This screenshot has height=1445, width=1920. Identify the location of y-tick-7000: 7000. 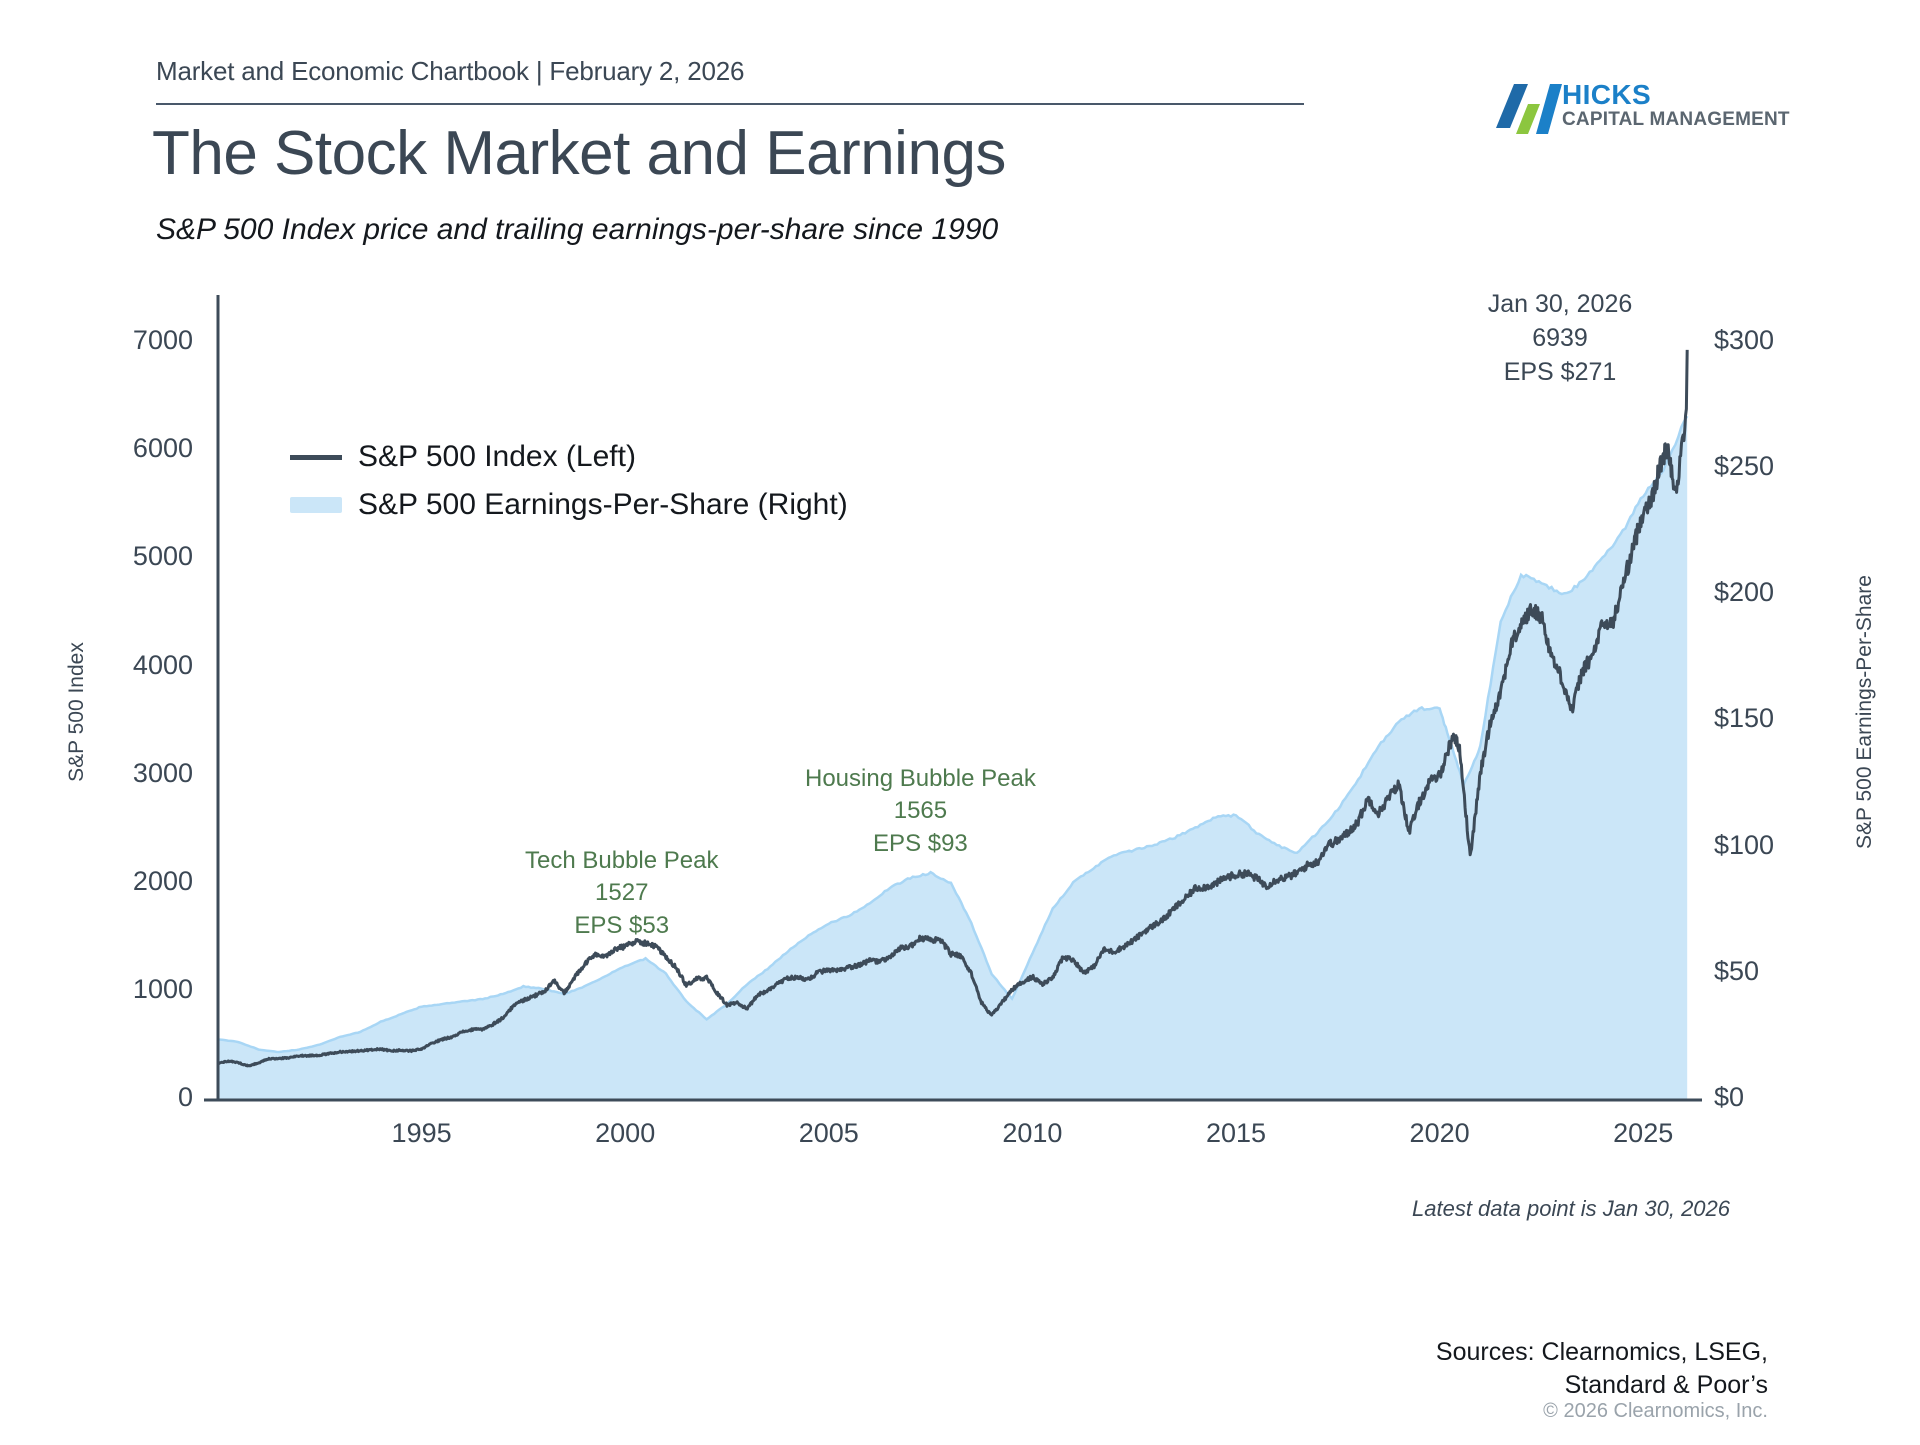
(162, 340).